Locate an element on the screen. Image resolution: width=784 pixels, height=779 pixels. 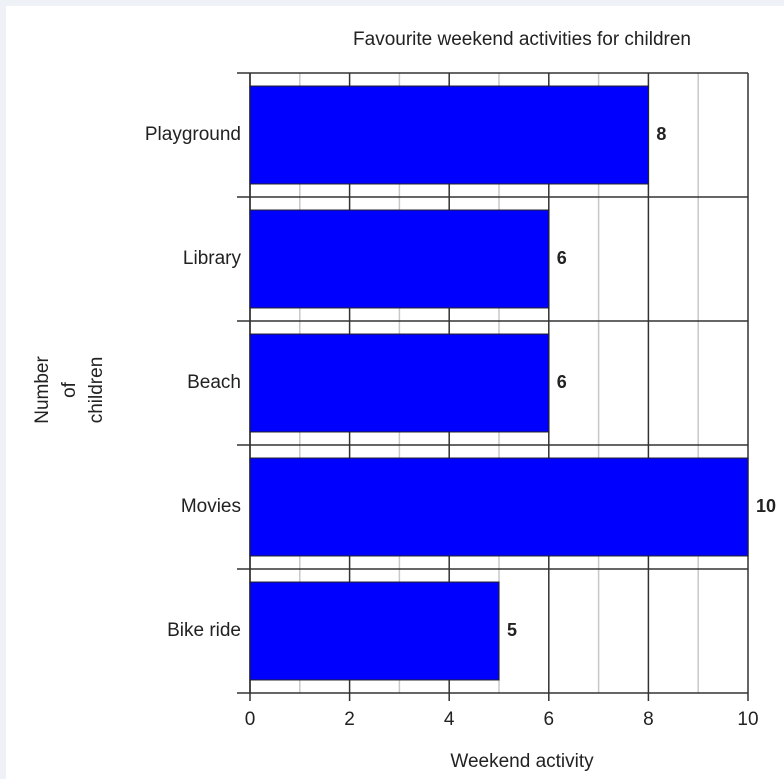
x-tick-label: 4 is located at coordinates (449, 719).